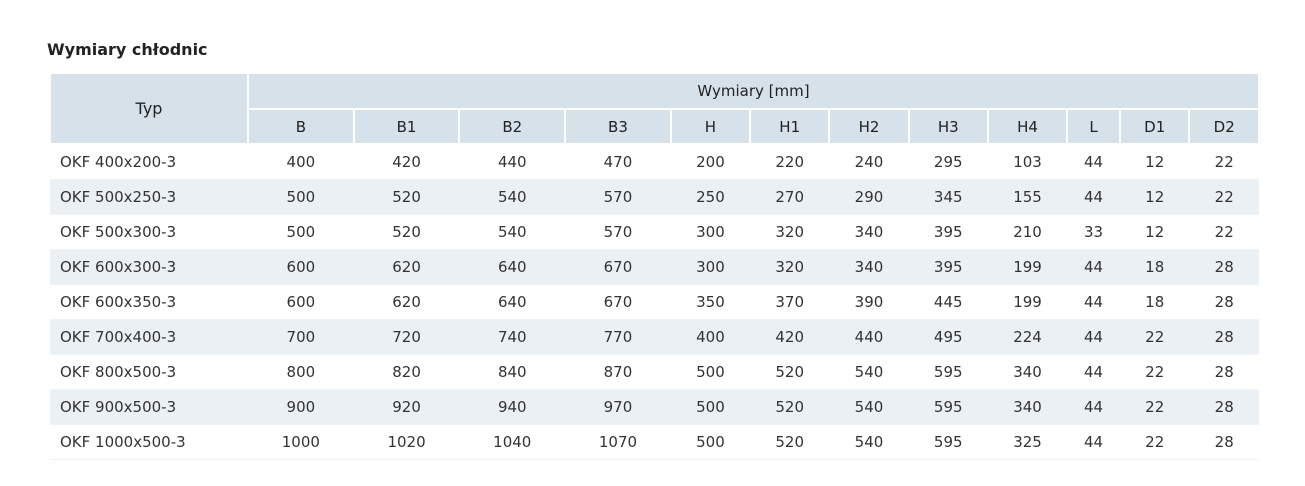 The width and height of the screenshot is (1305, 486). I want to click on value-cell-b1: 1020, so click(406, 442).